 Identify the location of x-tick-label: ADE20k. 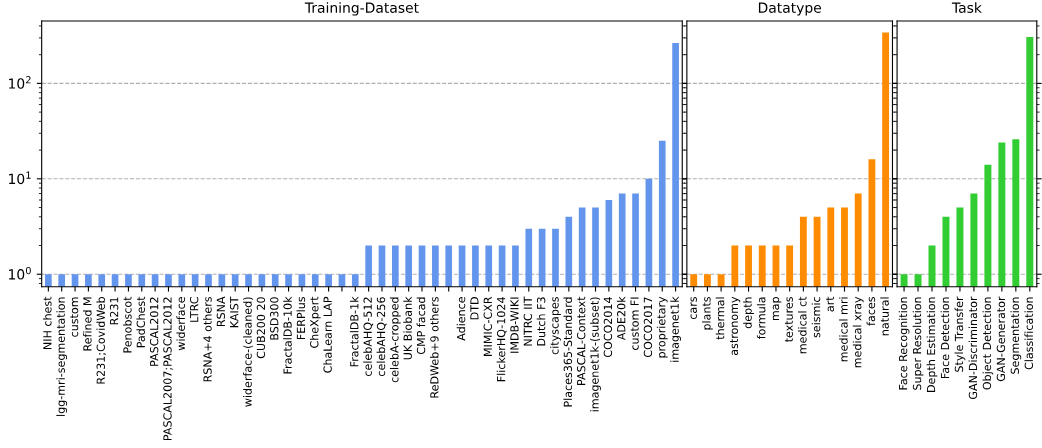
(621, 318).